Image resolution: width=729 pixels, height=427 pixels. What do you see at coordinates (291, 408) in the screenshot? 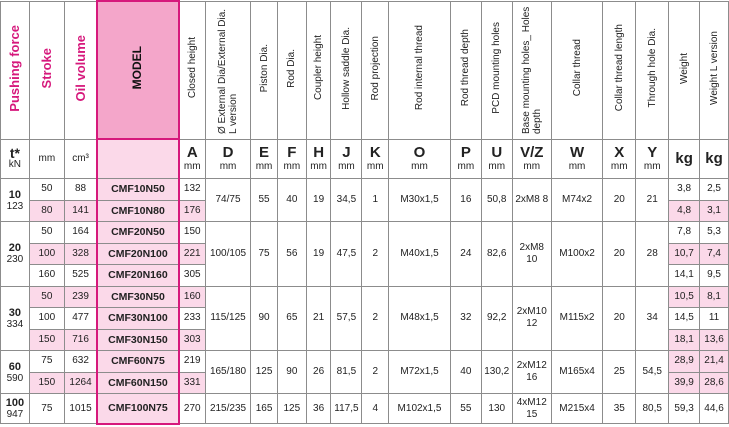
I see `rod-dia-cell: 125` at bounding box center [291, 408].